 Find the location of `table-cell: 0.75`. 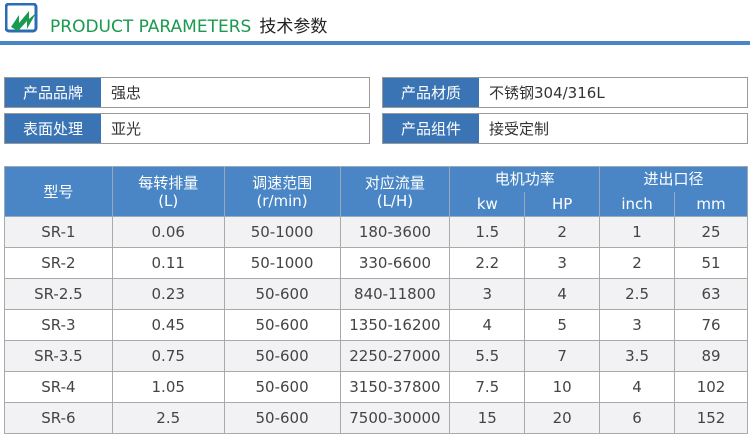

table-cell: 0.75 is located at coordinates (168, 356).